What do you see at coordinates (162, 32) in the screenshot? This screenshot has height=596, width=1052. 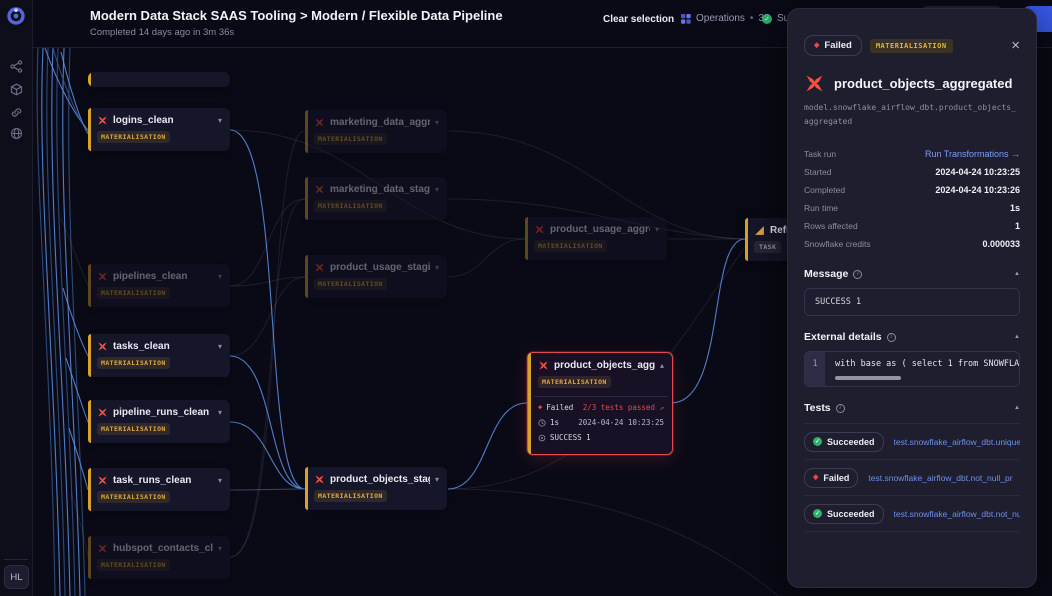 I see `run-summary: Completed 14 days ago in 3m 36s` at bounding box center [162, 32].